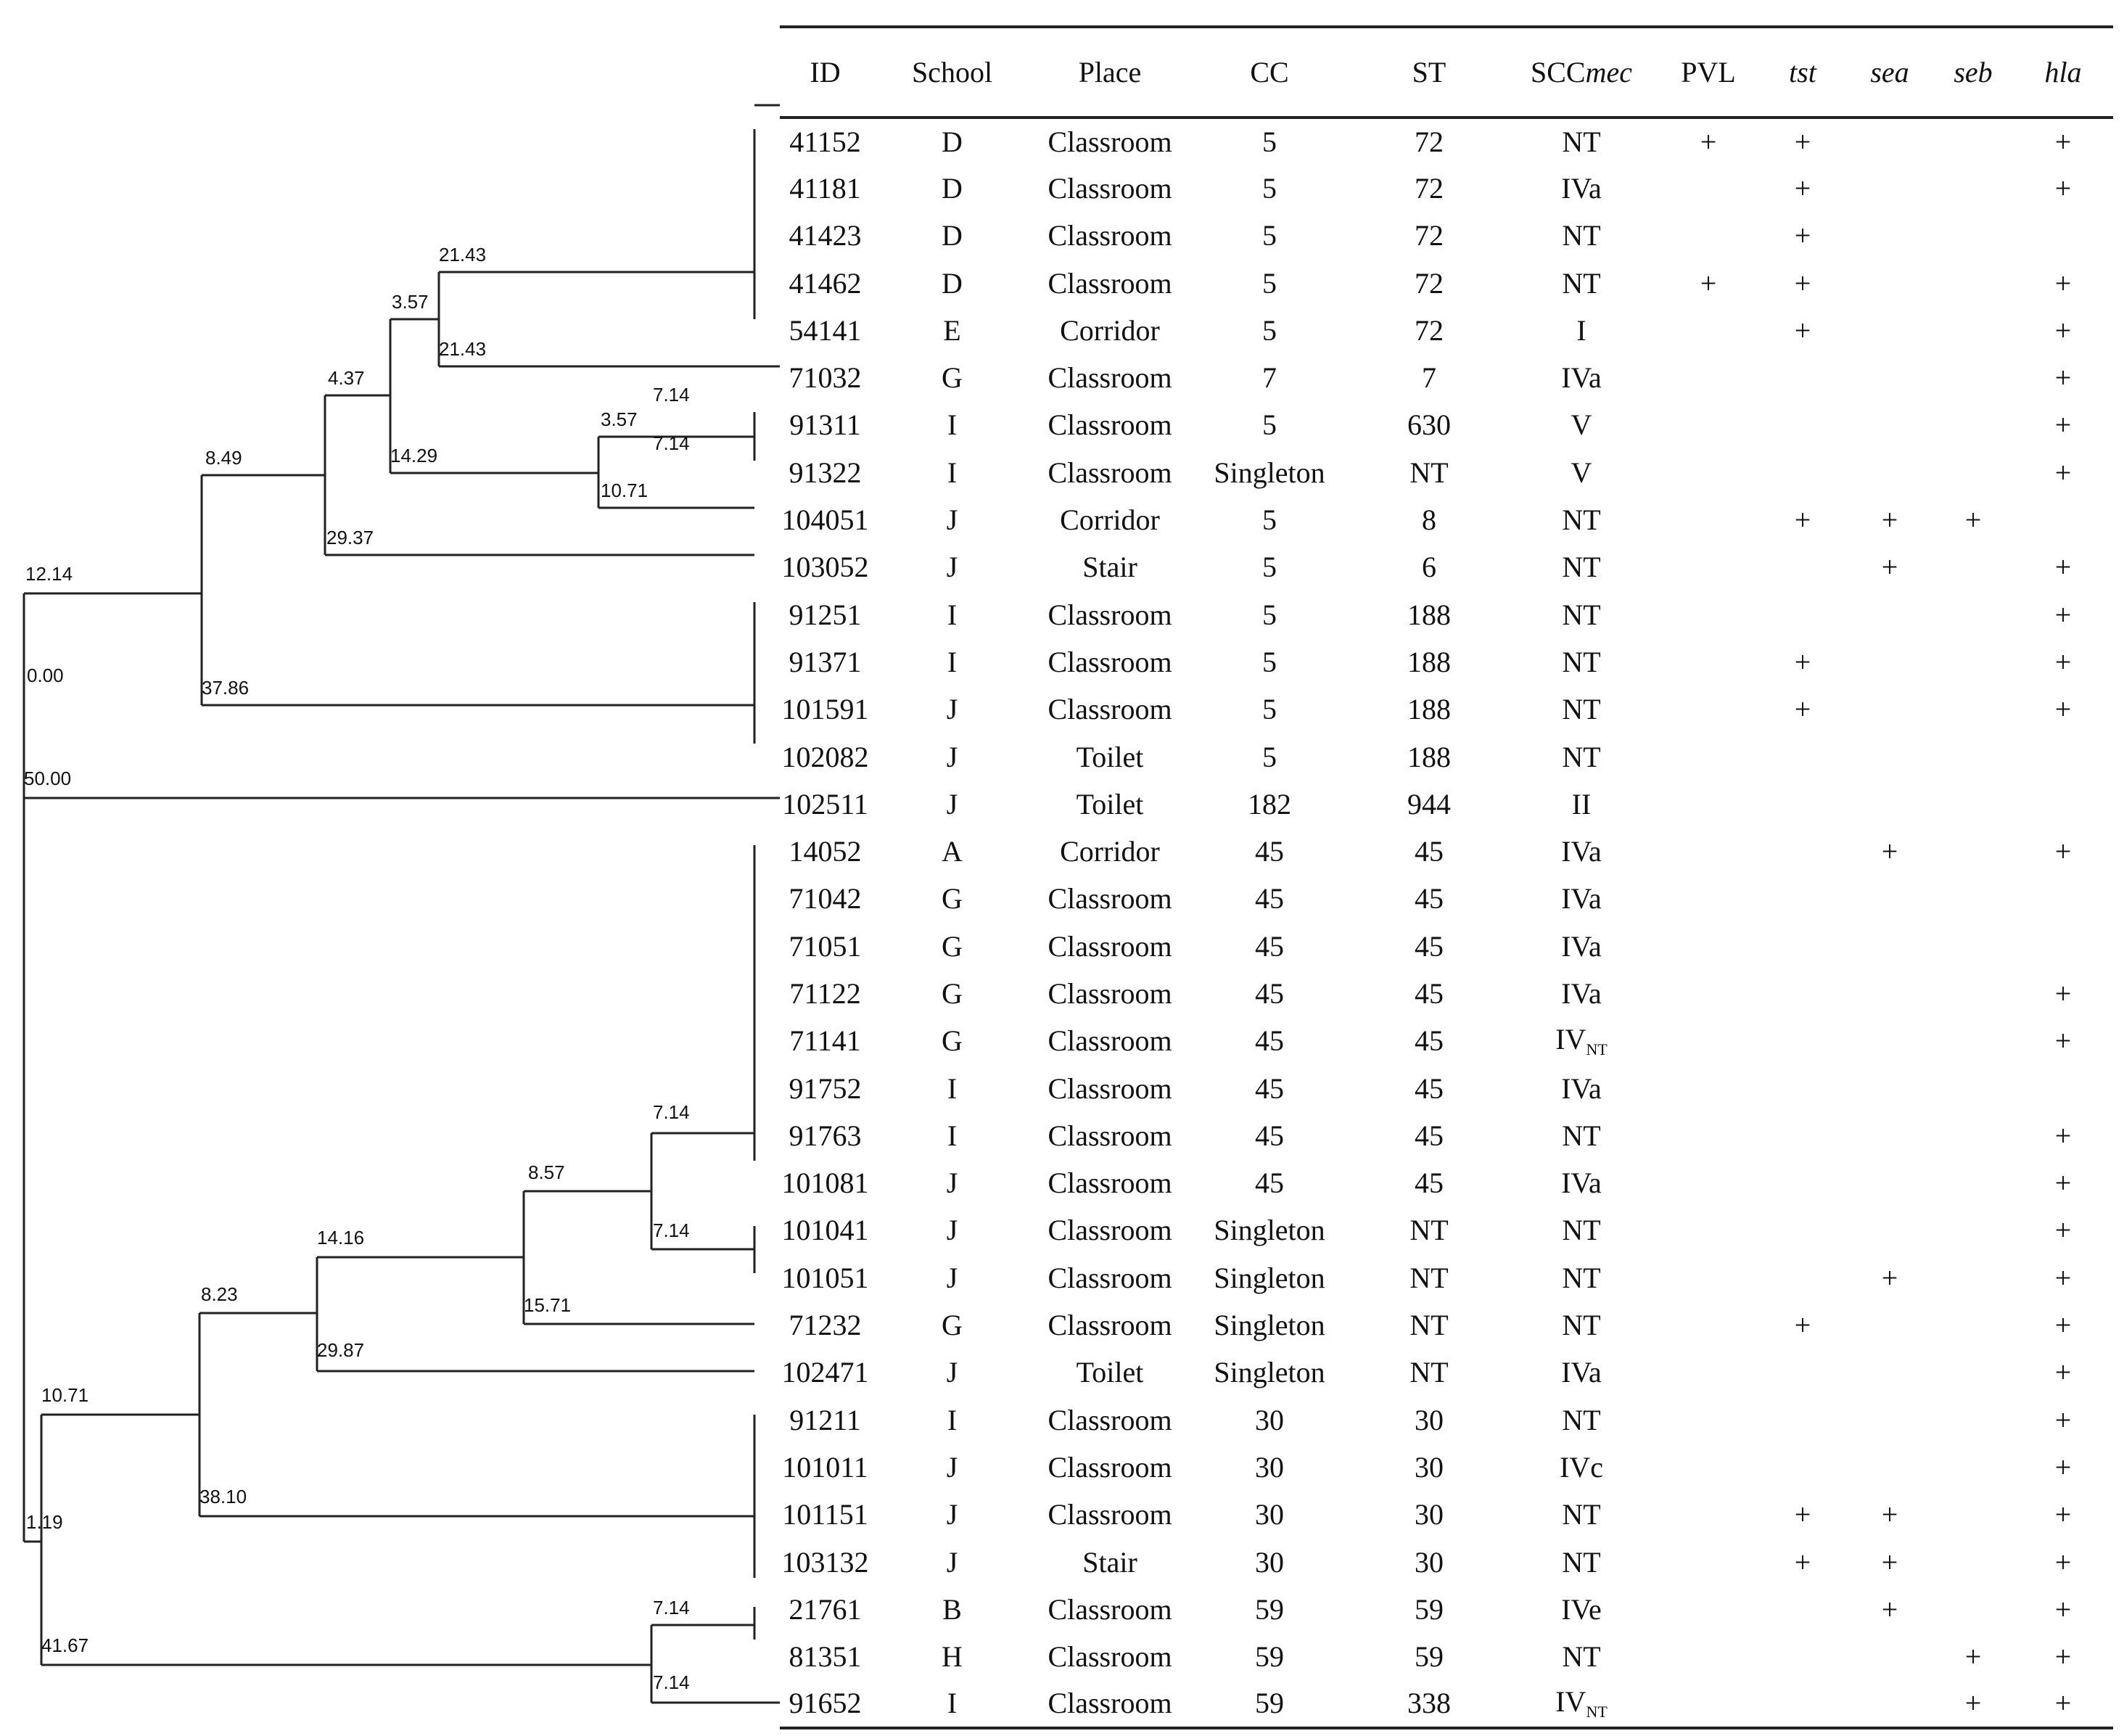 The image size is (2124, 1736). Describe the element at coordinates (825, 378) in the screenshot. I see `cell-id: 71032` at that location.